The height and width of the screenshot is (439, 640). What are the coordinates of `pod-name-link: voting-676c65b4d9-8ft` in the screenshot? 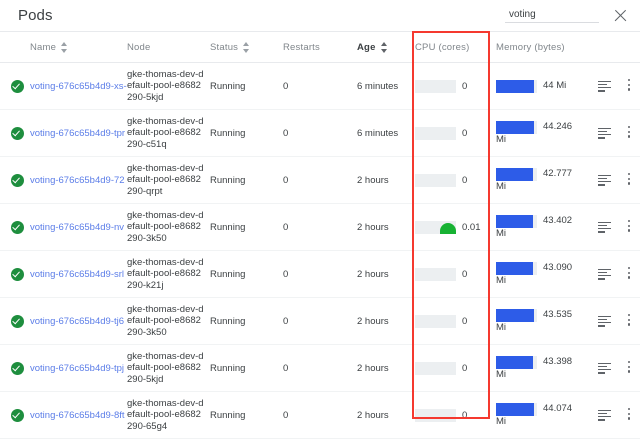 It's located at (77, 415).